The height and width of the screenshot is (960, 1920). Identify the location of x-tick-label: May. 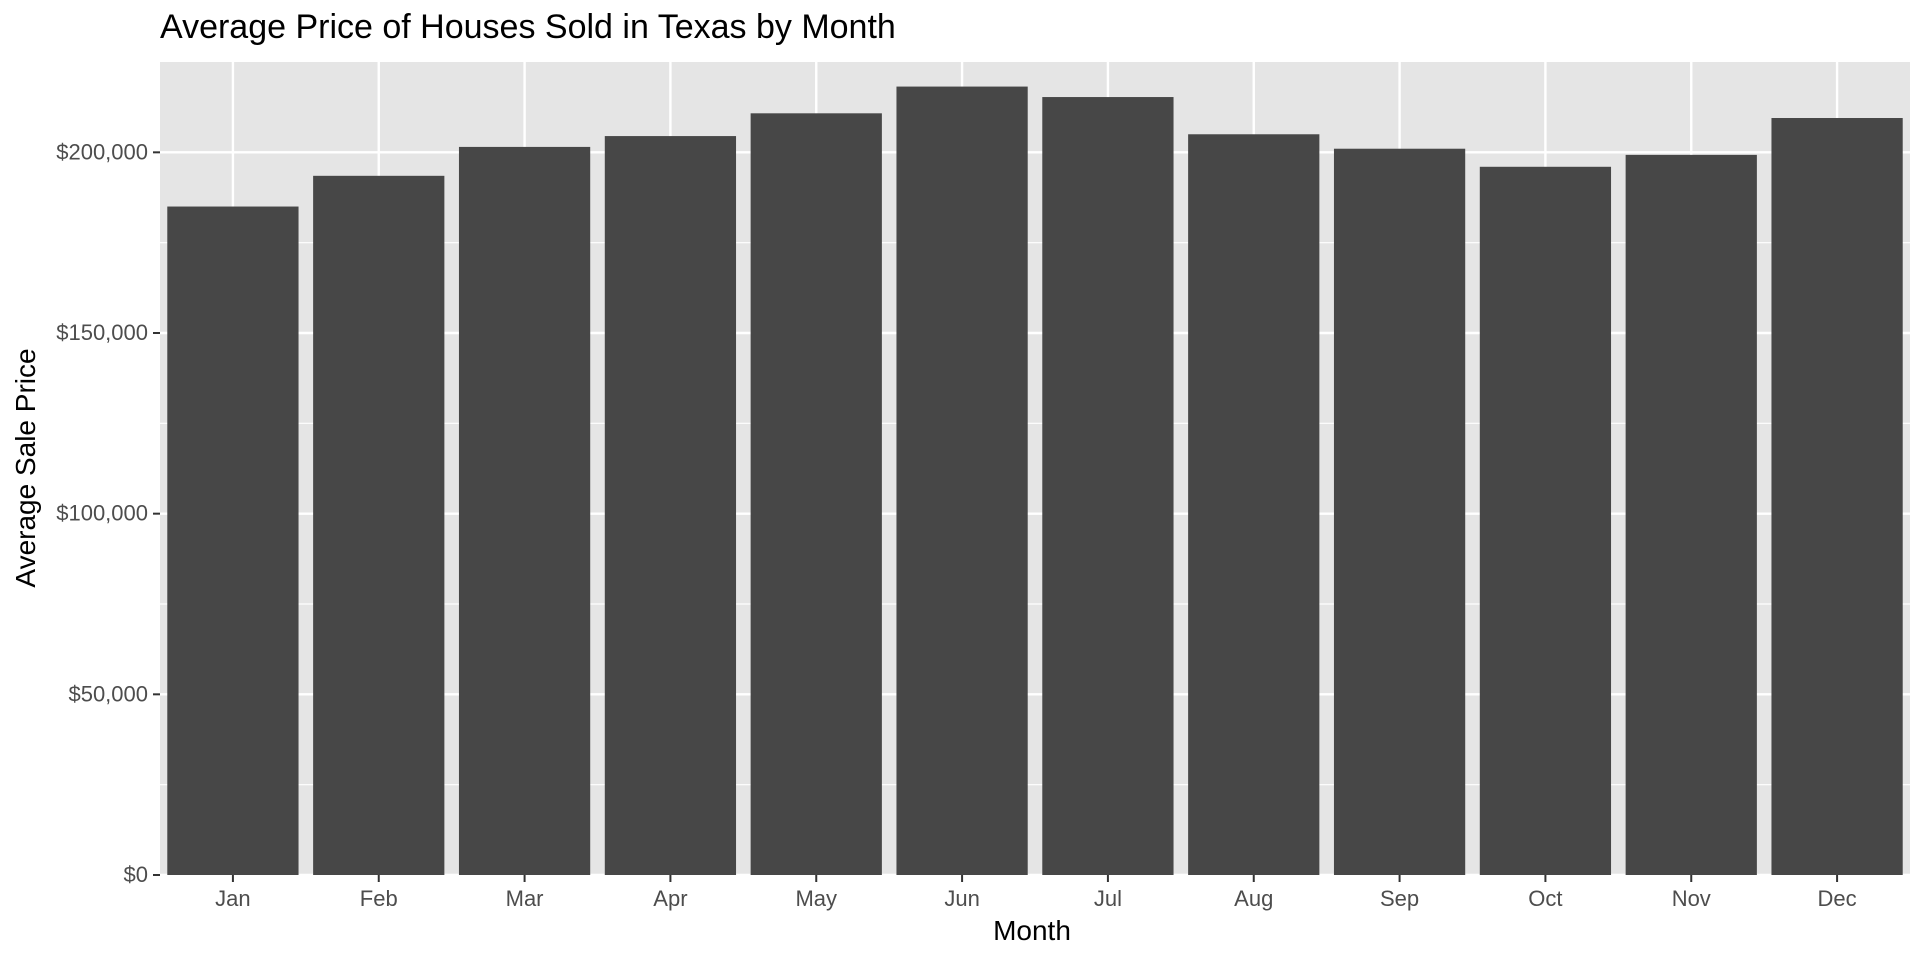
(816, 898).